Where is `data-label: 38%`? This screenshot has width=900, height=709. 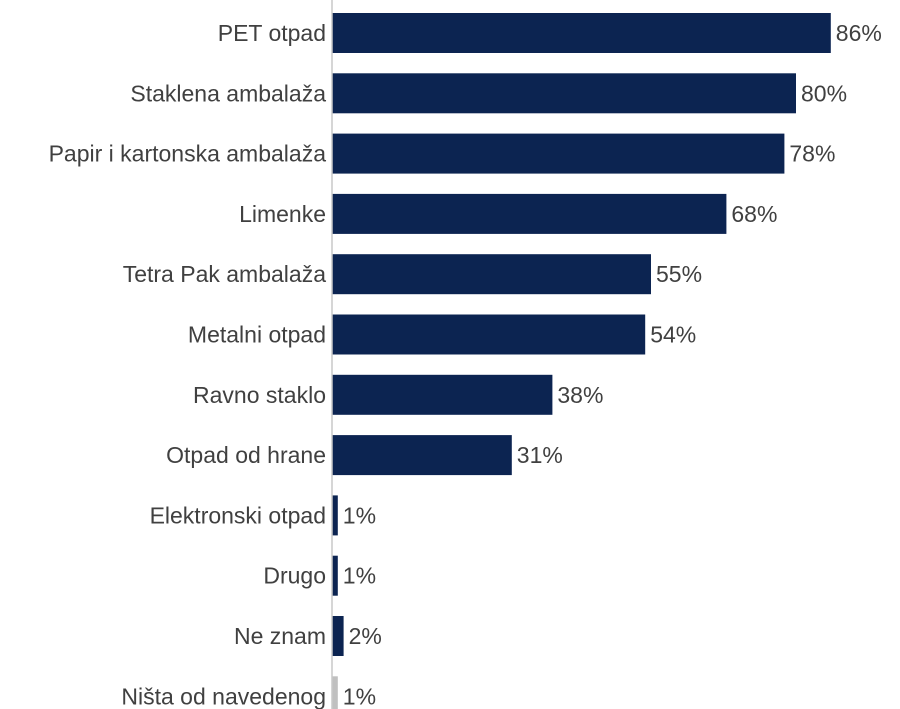 data-label: 38% is located at coordinates (580, 395).